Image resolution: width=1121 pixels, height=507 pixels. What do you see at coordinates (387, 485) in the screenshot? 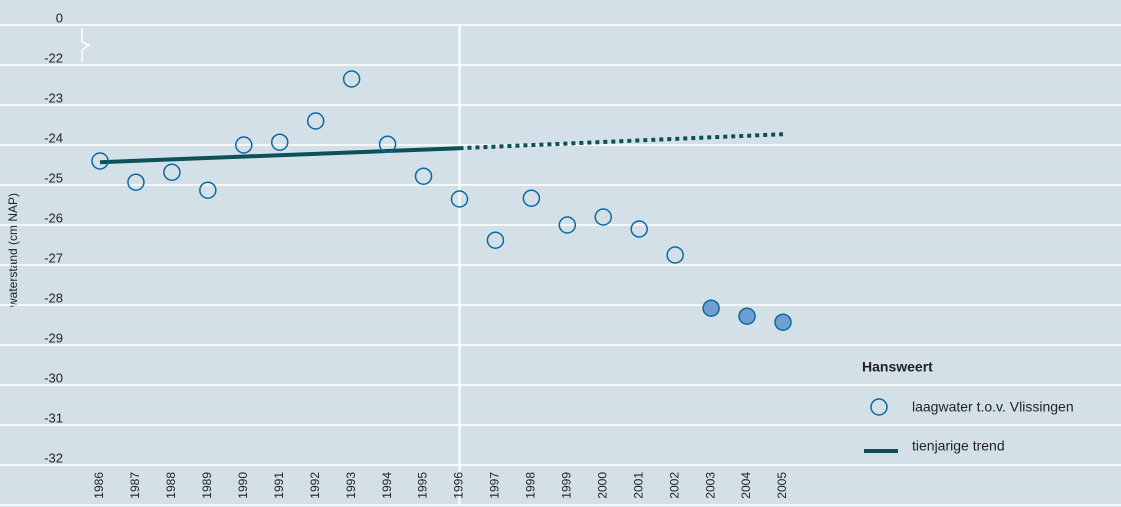
I see `x-tick-label: 1994` at bounding box center [387, 485].